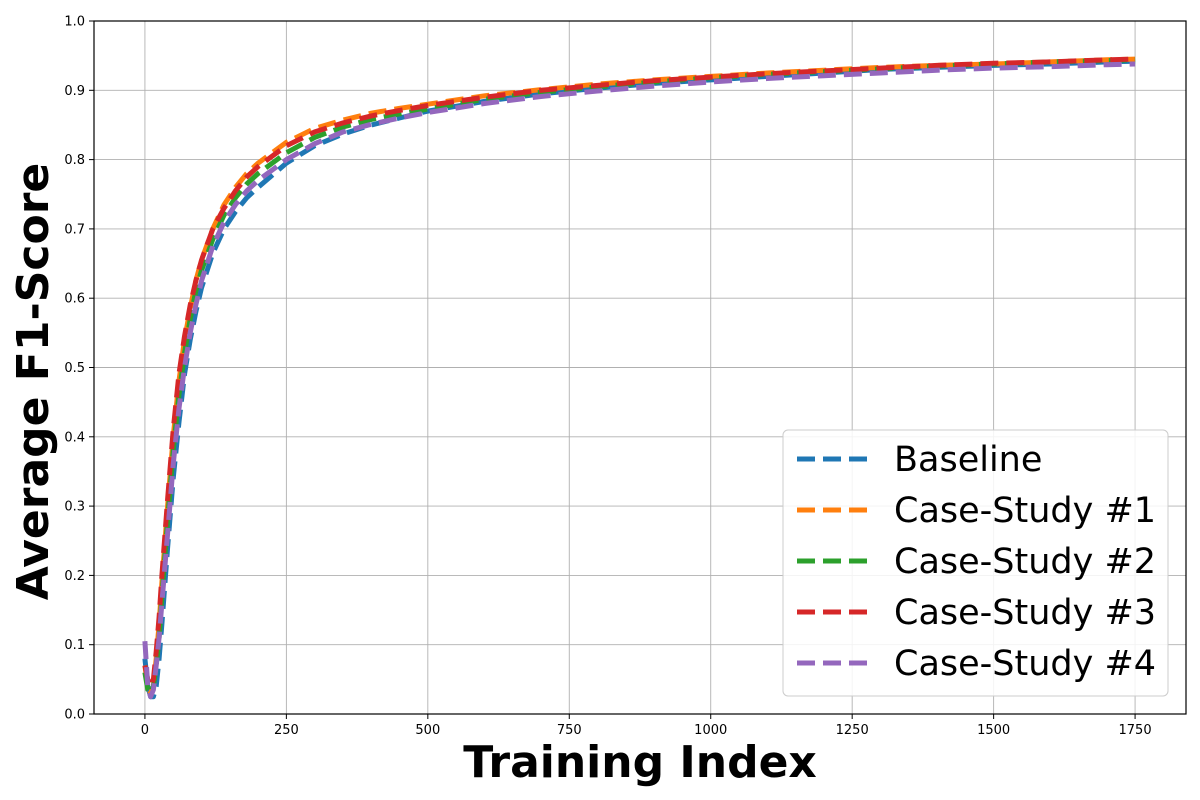 Image resolution: width=1200 pixels, height=800 pixels. I want to click on x-tick-label: 1000, so click(710, 730).